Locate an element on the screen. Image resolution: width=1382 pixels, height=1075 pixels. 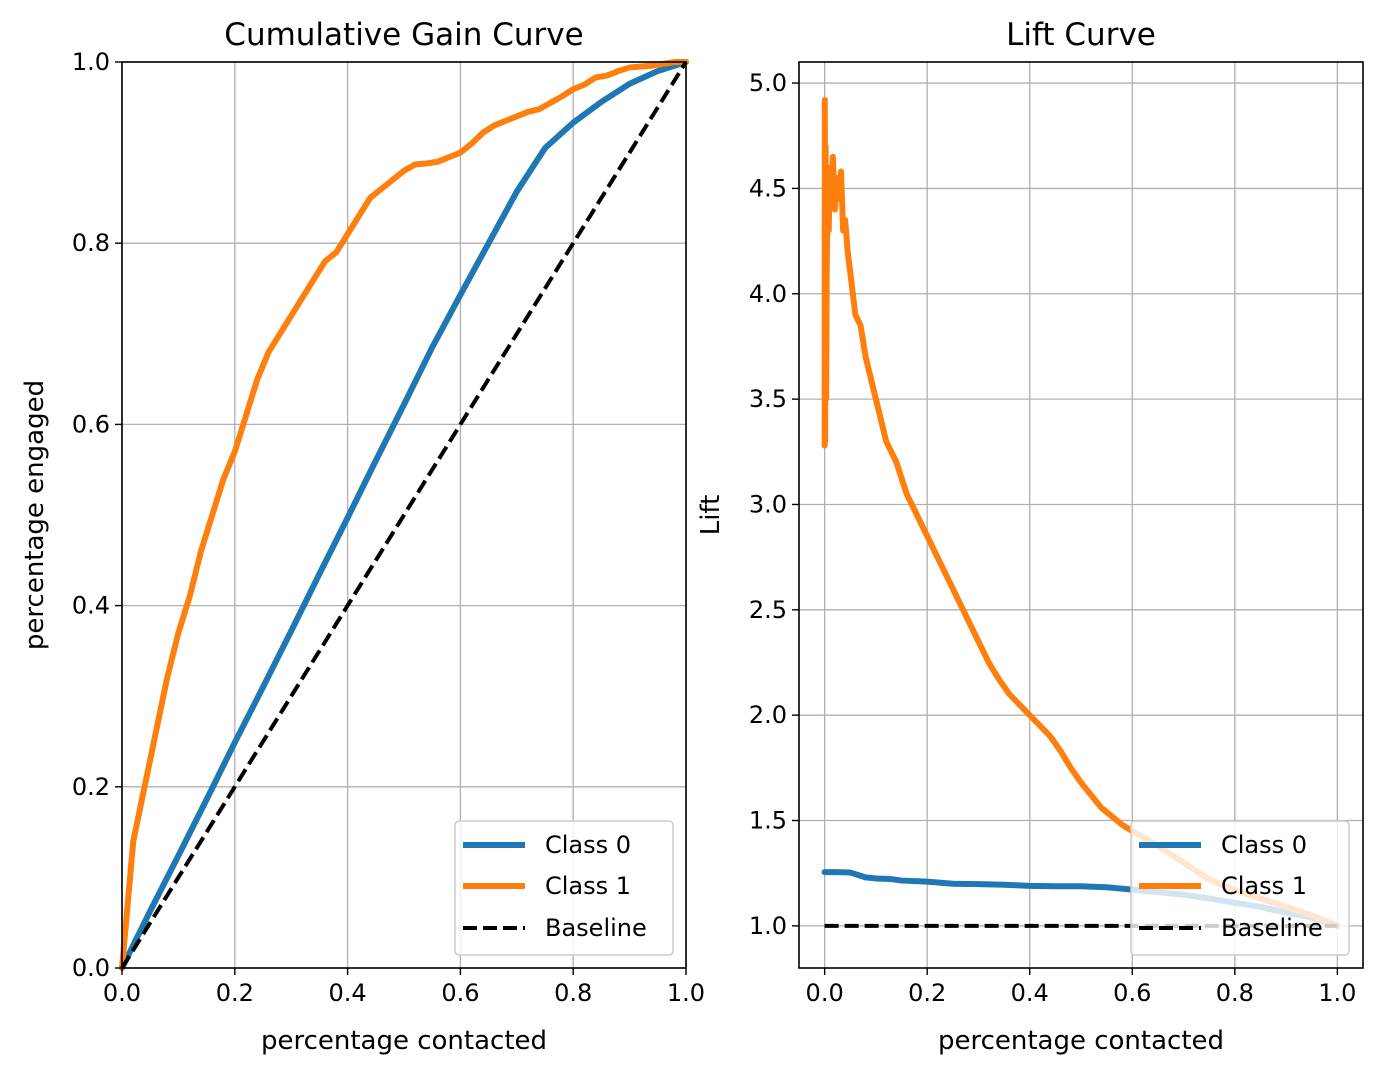
gain-legend-class0-label: Class 0 is located at coordinates (588, 845).